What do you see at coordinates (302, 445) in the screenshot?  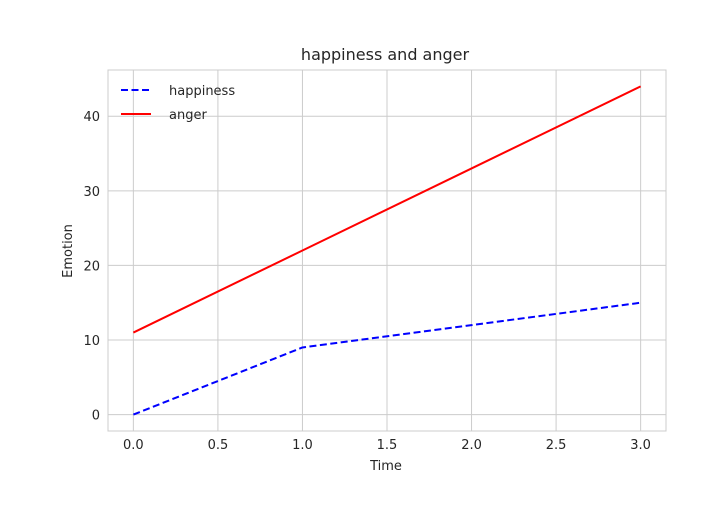 I see `x-tick-label: 1.0` at bounding box center [302, 445].